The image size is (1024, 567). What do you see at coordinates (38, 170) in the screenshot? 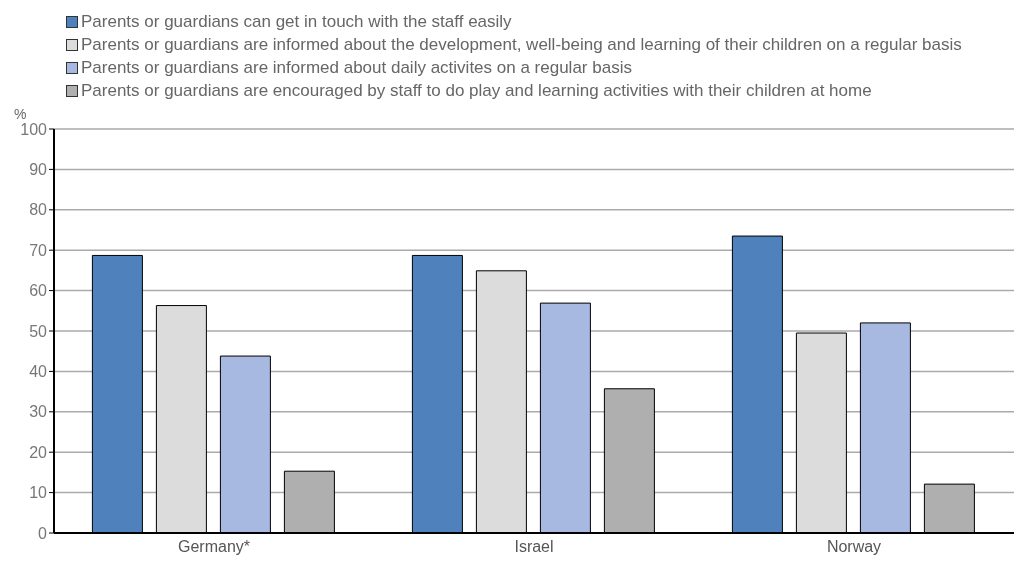
I see `y-tick-label: 90` at bounding box center [38, 170].